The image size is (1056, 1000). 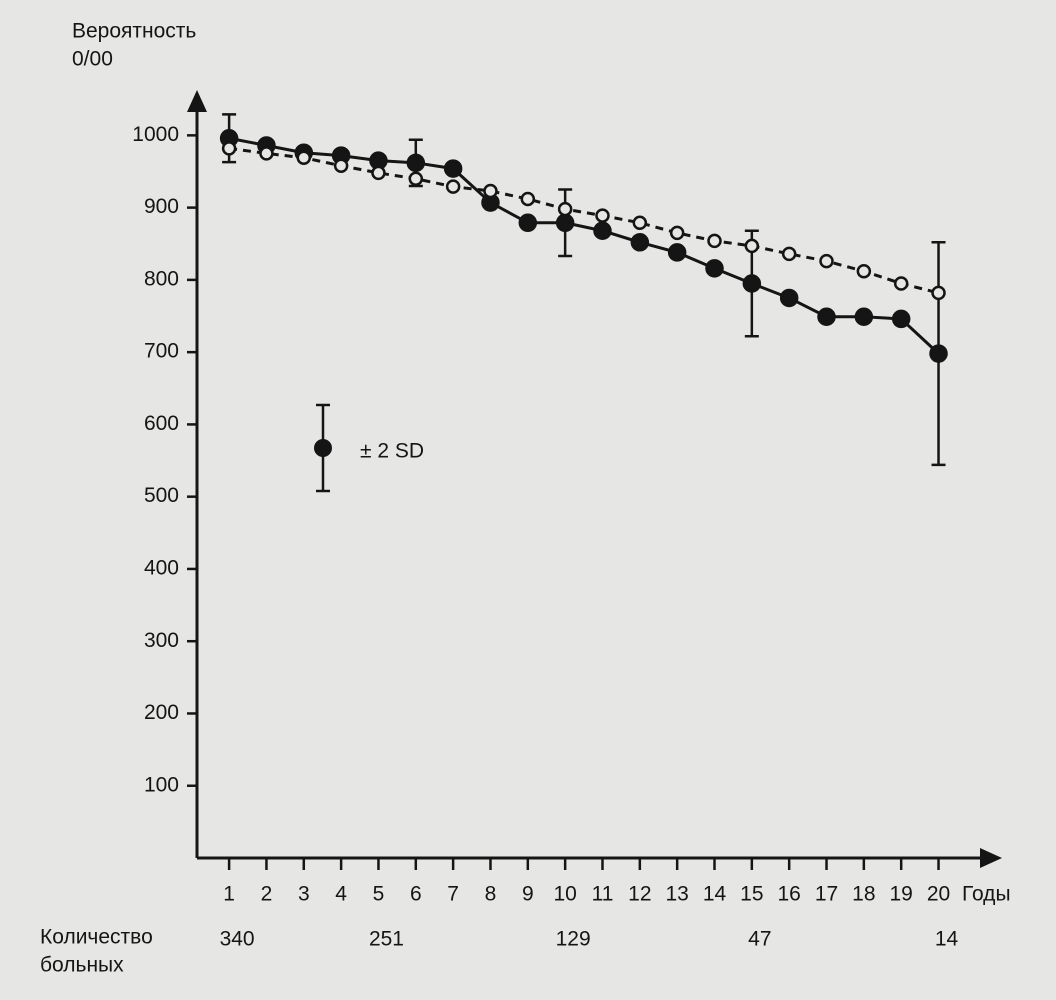 What do you see at coordinates (826, 894) in the screenshot?
I see `x-tick-label: 17` at bounding box center [826, 894].